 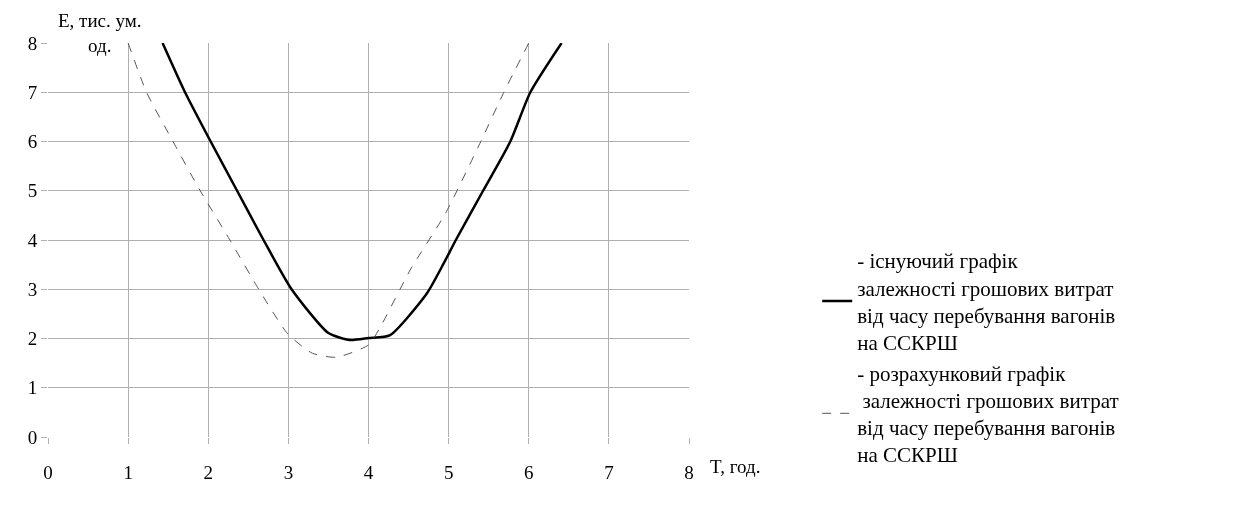 What do you see at coordinates (448, 472) in the screenshot?
I see `x-tick-label: 5` at bounding box center [448, 472].